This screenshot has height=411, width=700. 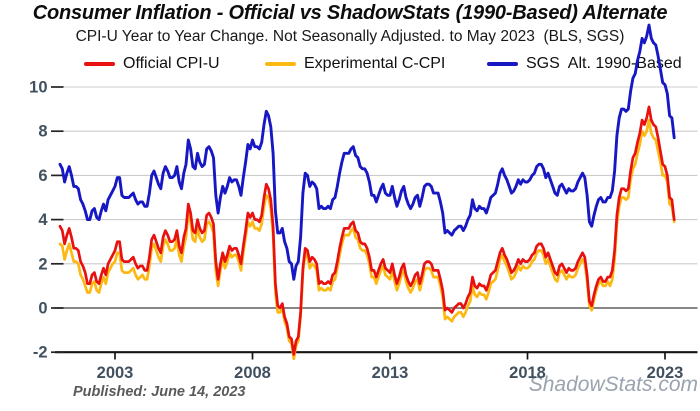 What do you see at coordinates (280, 63) in the screenshot?
I see `legend-swatch-experimental-ccpi-icon` at bounding box center [280, 63].